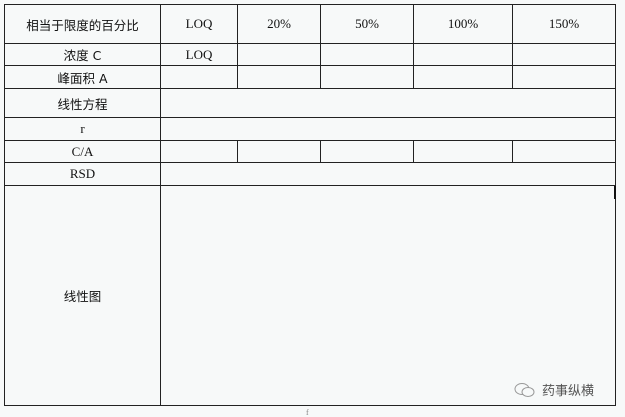  I want to click on header-cell: 20%, so click(279, 24).